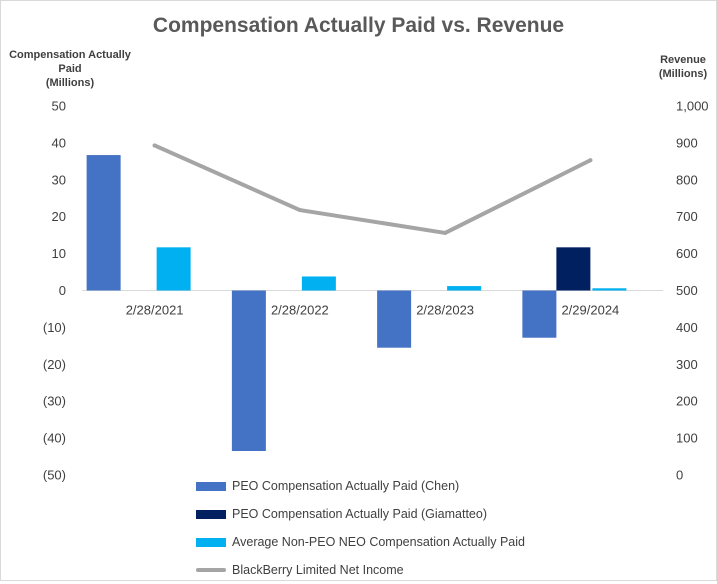  Describe the element at coordinates (300, 310) in the screenshot. I see `x-tick-label: 2/28/2022` at that location.